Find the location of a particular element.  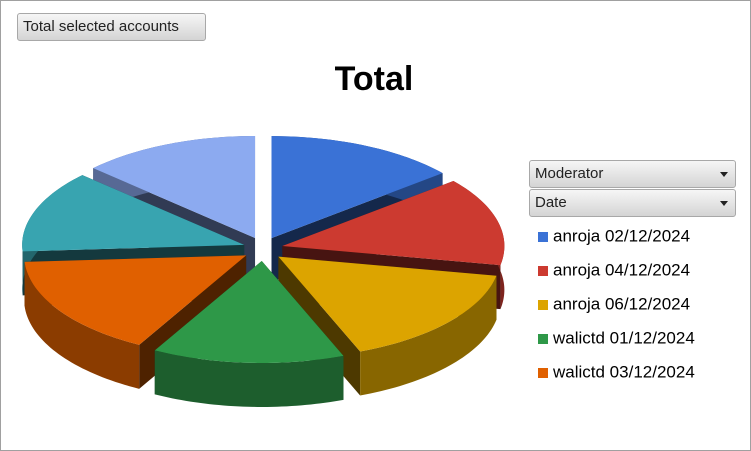

field-button: Date is located at coordinates (632, 203).